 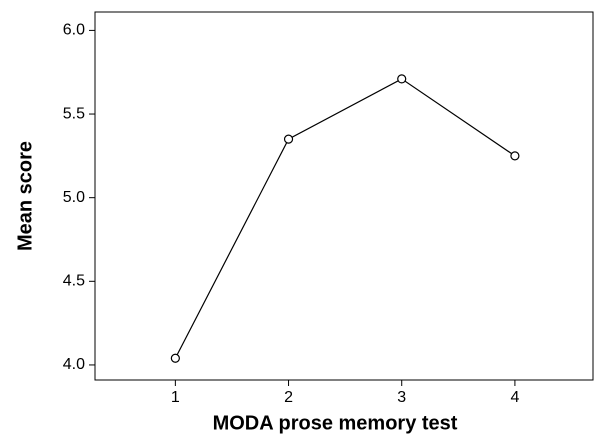 I want to click on y-tick-label: 5.5, so click(x=74, y=113).